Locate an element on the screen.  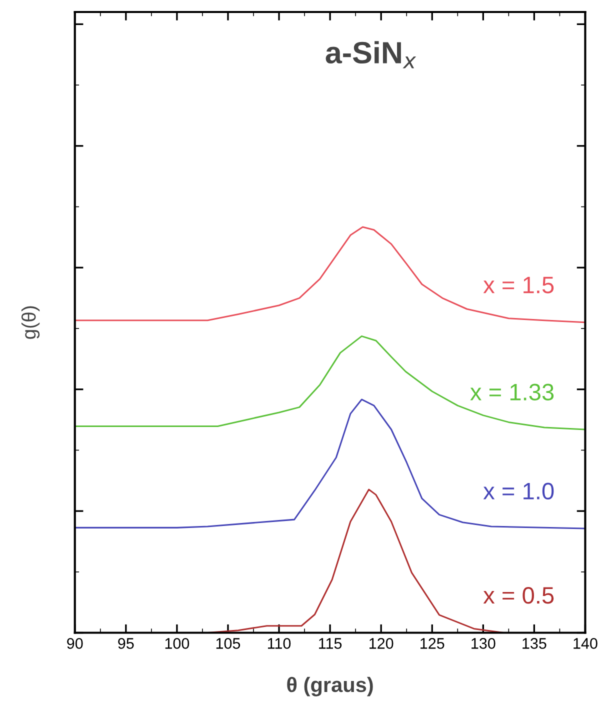
x-tick-label: 100 is located at coordinates (177, 643).